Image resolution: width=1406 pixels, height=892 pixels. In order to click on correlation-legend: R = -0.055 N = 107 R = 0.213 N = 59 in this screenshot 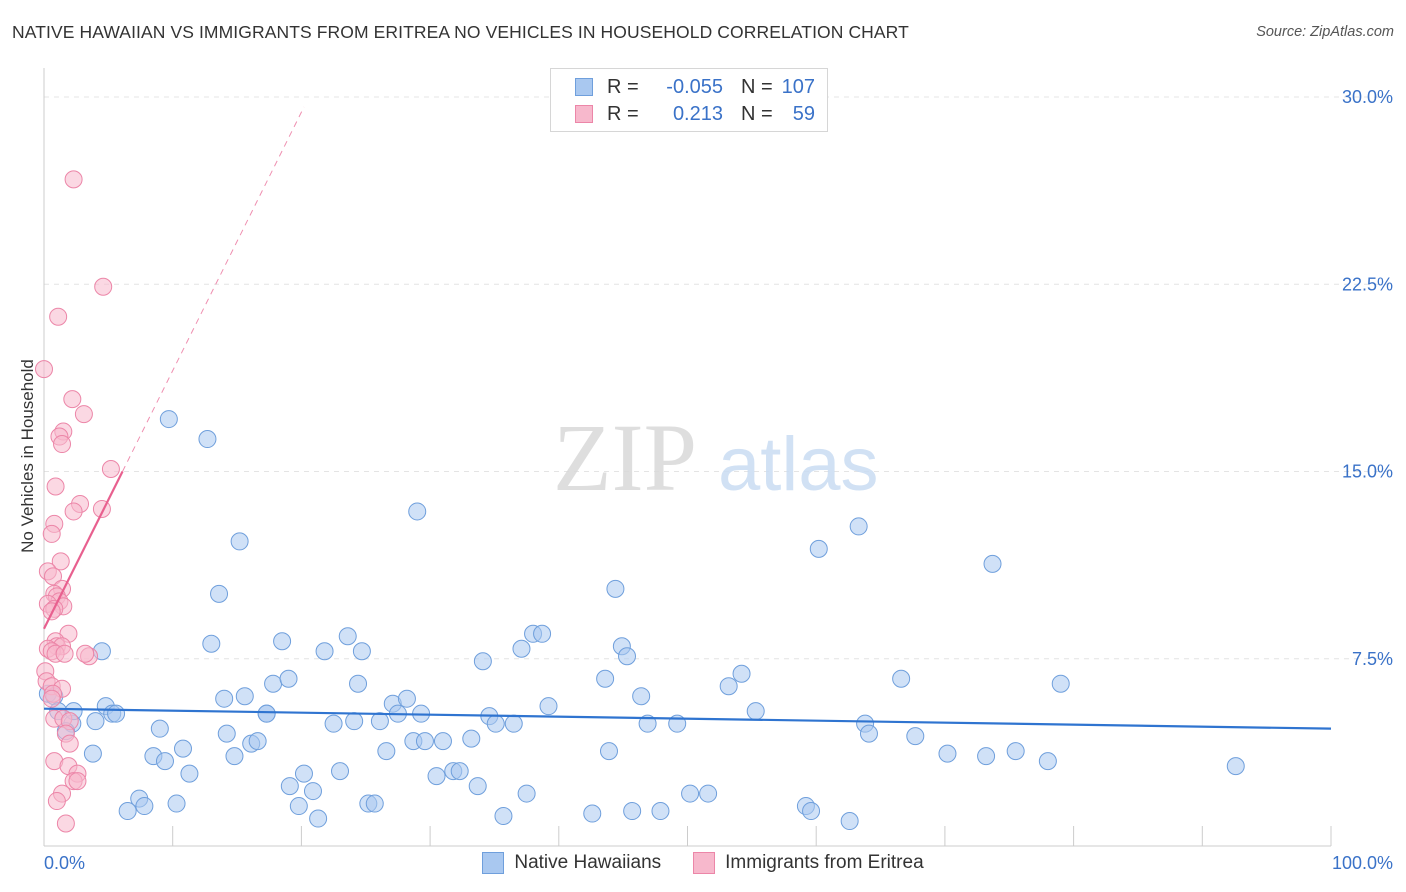, I will do `click(689, 100)`.